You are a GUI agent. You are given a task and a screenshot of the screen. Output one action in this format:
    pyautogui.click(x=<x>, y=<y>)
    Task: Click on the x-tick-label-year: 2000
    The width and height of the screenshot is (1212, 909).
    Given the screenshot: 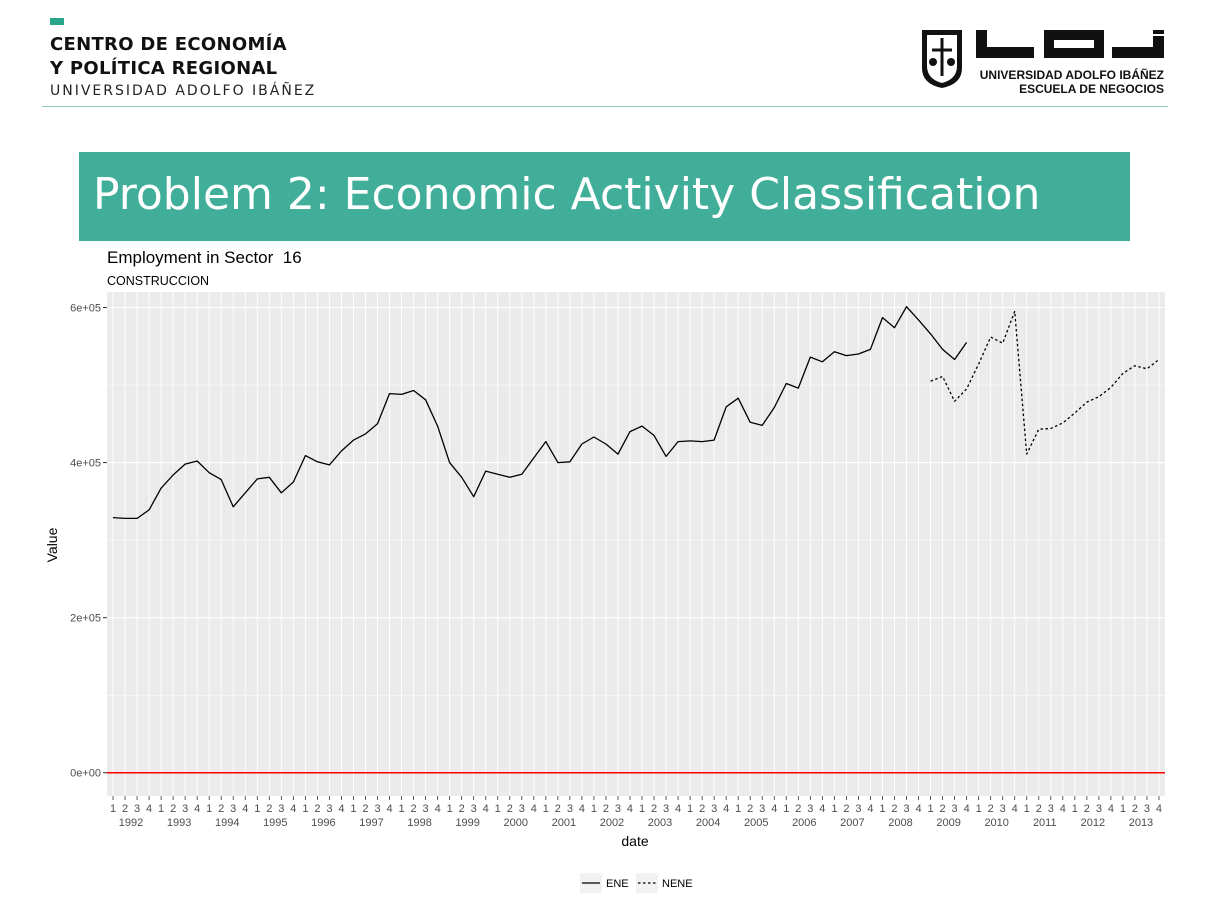 What is the action you would take?
    pyautogui.click(x=516, y=823)
    